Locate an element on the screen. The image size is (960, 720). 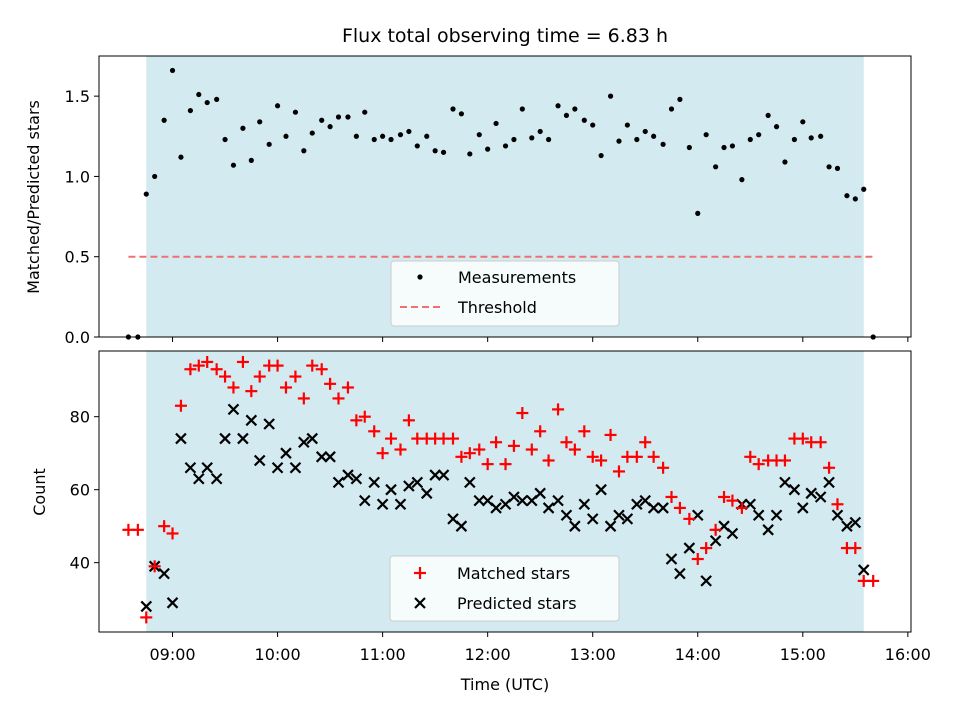
top-legend: Measurements Threshold is located at coordinates (505, 293).